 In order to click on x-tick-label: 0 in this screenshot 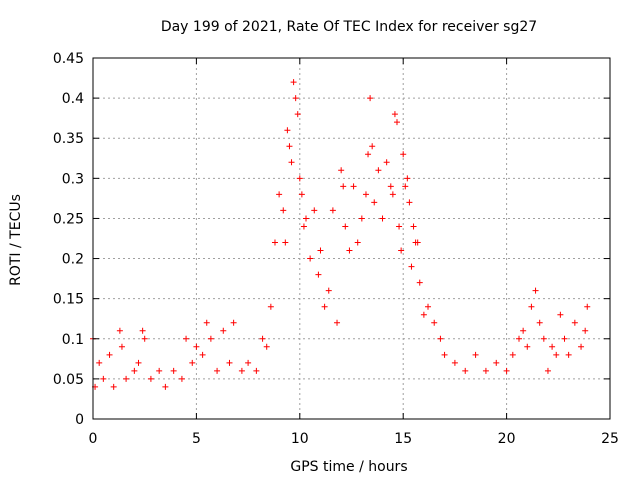, I will do `click(93, 439)`.